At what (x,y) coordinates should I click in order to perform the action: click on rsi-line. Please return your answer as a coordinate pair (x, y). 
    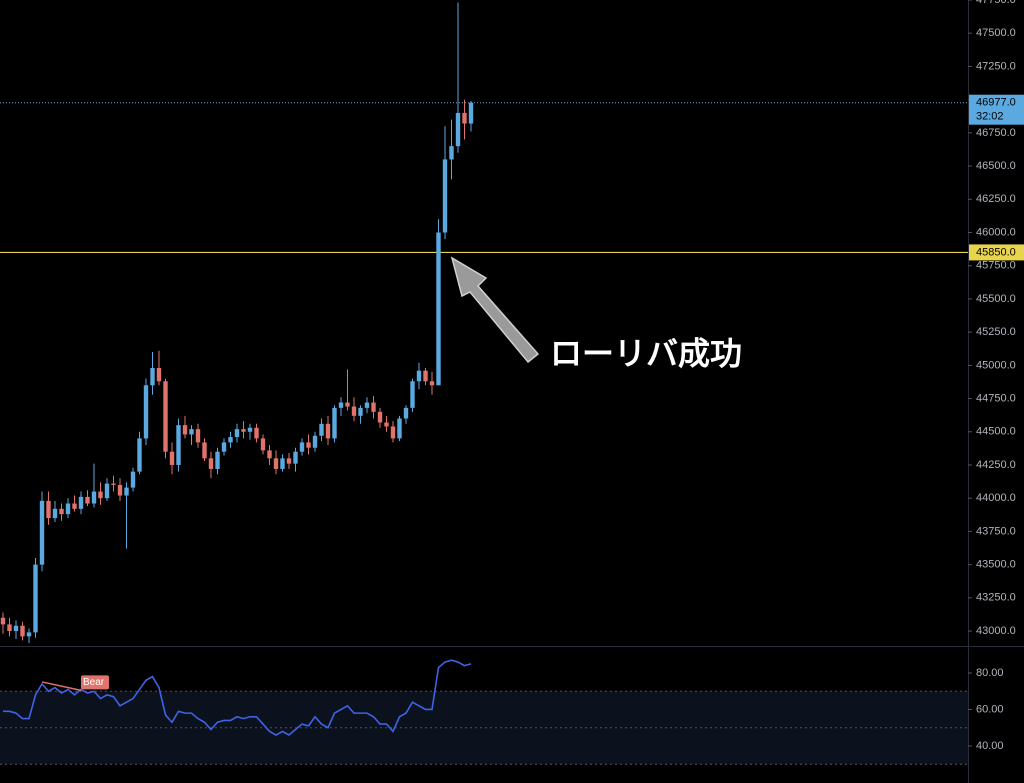
    Looking at the image, I should click on (237, 697).